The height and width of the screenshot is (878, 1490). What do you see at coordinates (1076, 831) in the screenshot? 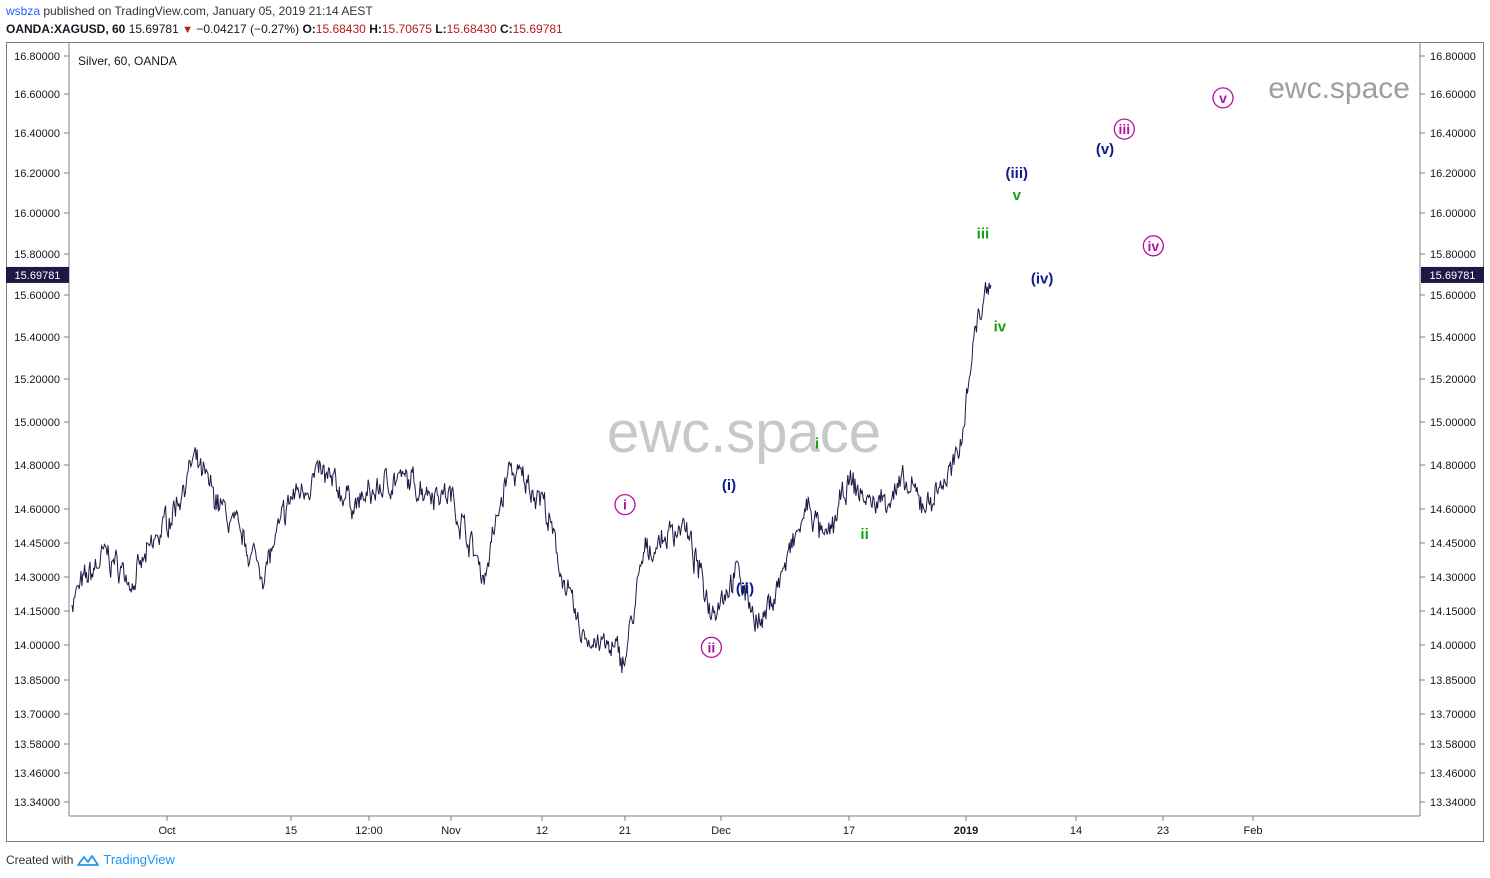
I see `time-tick-label: 14` at bounding box center [1076, 831].